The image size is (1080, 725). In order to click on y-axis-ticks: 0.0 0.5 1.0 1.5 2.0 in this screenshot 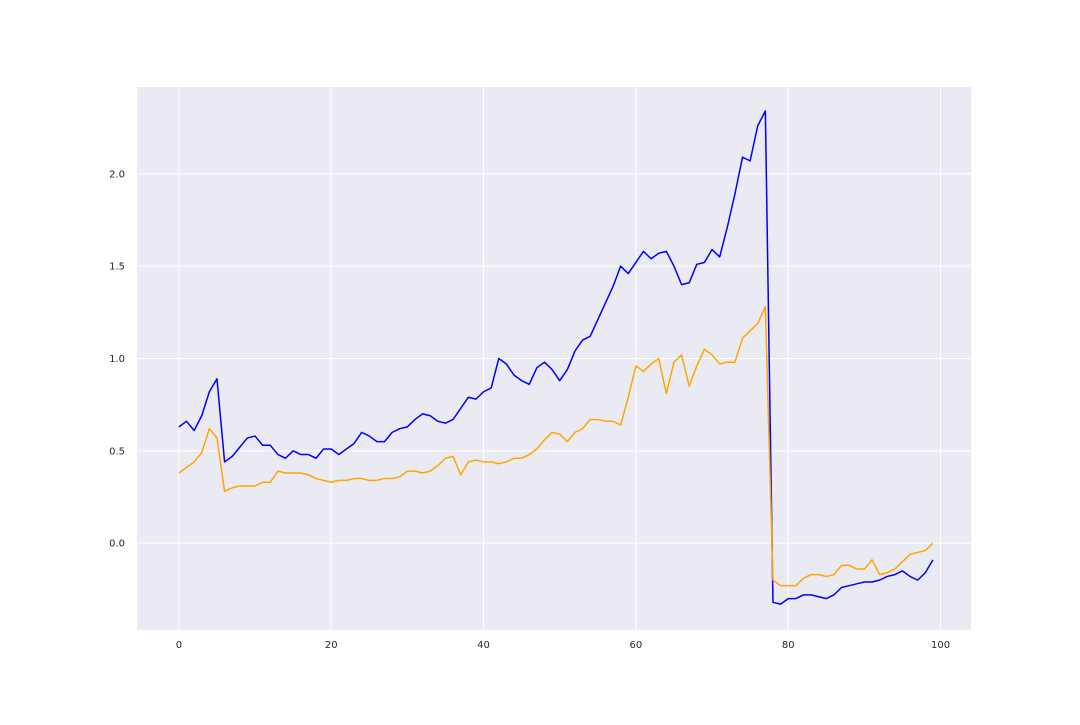, I will do `click(117, 359)`.